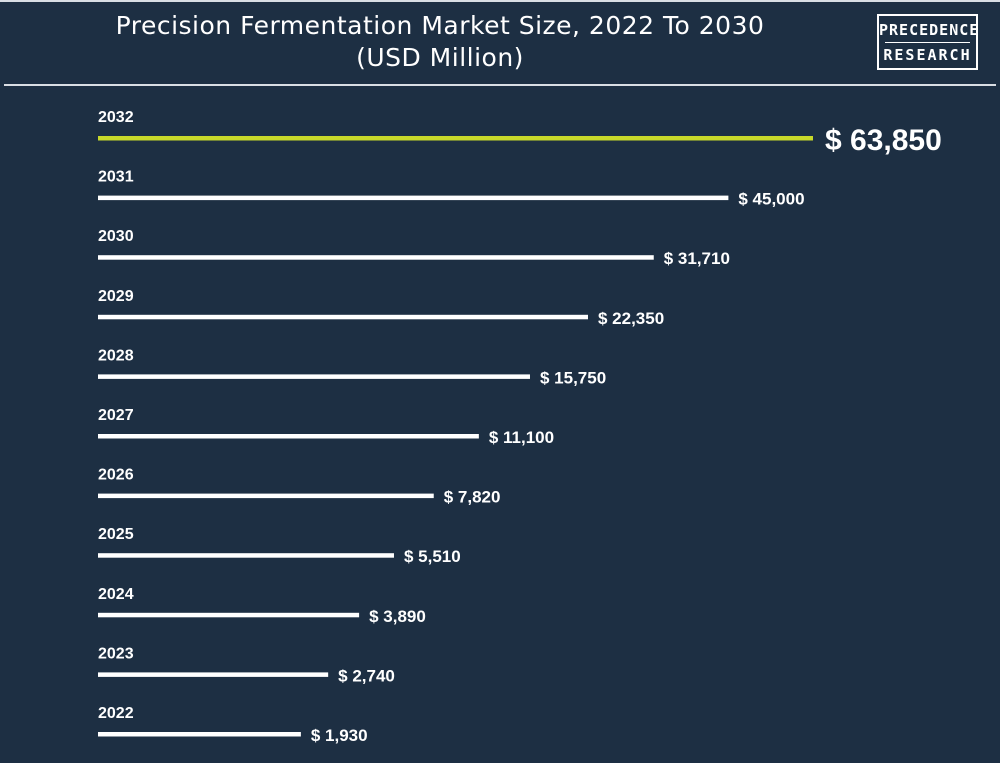 This screenshot has height=763, width=1000. I want to click on logo-line-1: PRECEDENCE, so click(929, 30).